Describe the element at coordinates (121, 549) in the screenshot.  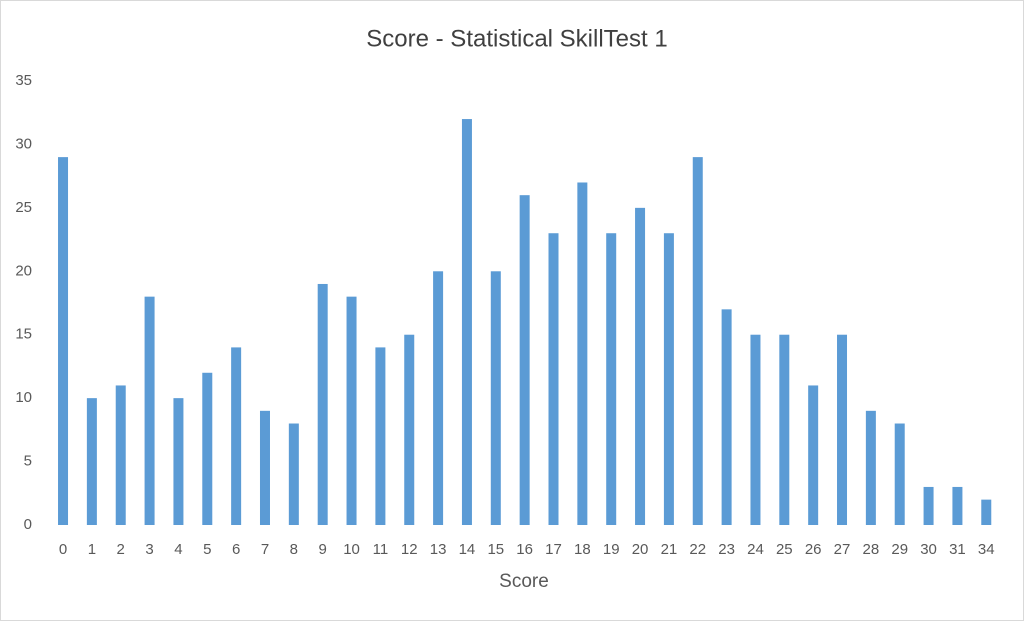
I see `x-tick-label: 2` at that location.